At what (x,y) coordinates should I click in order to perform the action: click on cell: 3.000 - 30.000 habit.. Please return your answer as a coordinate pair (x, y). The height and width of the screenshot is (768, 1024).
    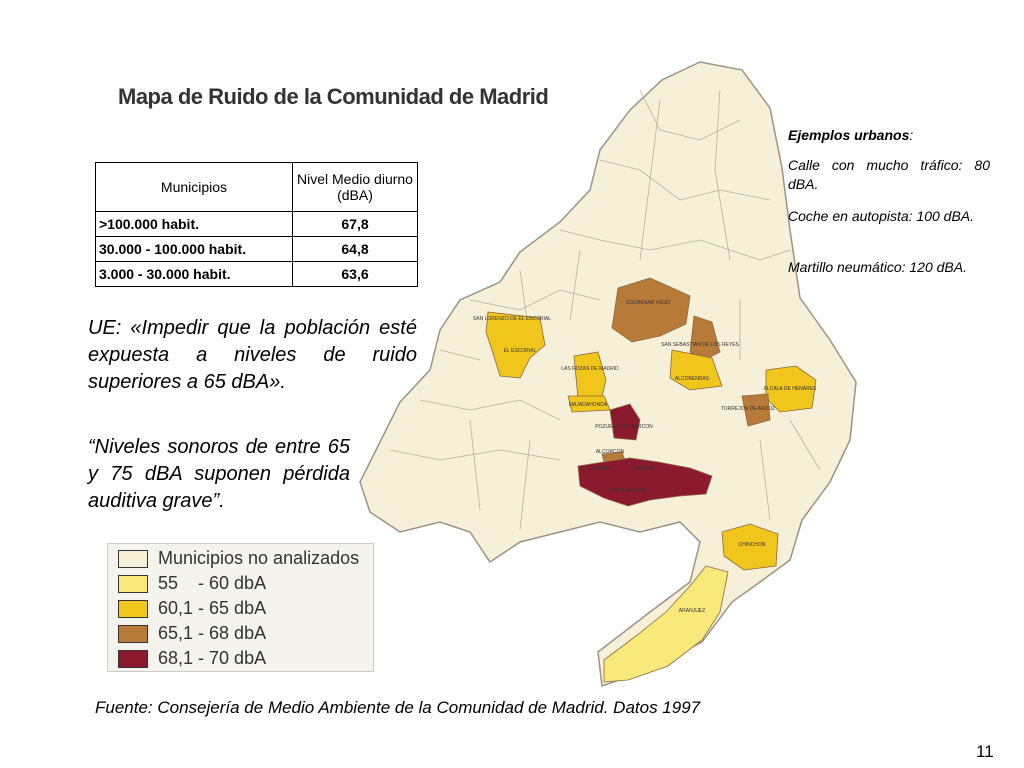
    Looking at the image, I should click on (194, 274).